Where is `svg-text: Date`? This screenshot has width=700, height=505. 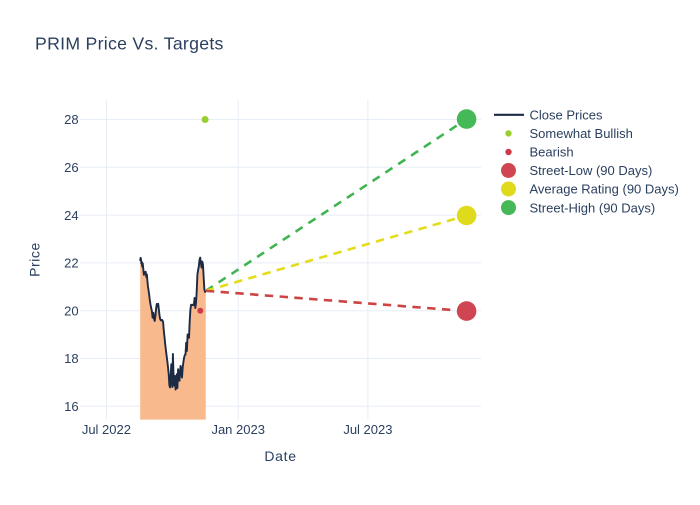 svg-text: Date is located at coordinates (280, 456).